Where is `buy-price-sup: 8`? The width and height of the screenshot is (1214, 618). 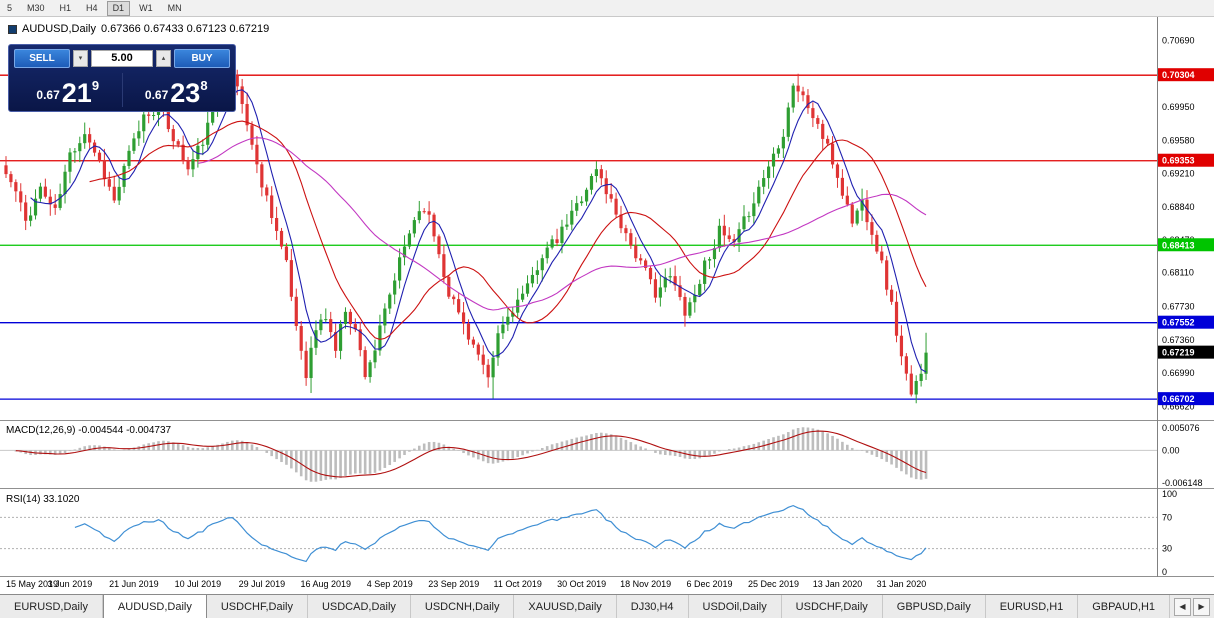 buy-price-sup: 8 is located at coordinates (204, 85).